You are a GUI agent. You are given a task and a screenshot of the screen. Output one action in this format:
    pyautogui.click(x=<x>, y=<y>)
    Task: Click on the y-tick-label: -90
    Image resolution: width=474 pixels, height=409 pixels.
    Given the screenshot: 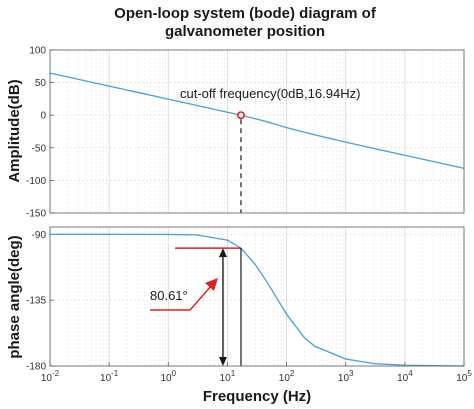 What is the action you would take?
    pyautogui.click(x=39, y=235)
    